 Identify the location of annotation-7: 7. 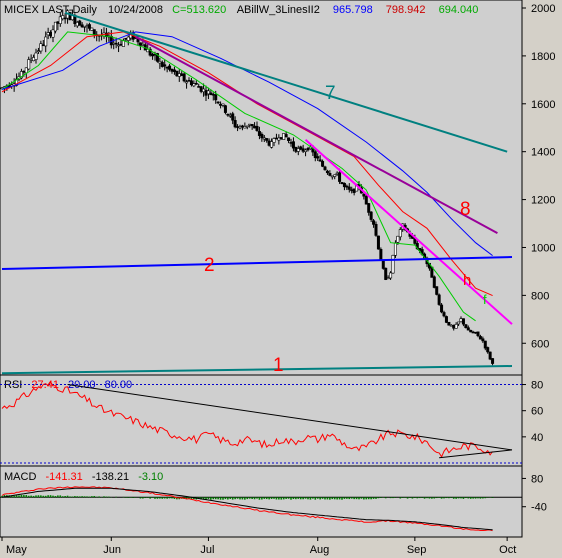
(330, 93).